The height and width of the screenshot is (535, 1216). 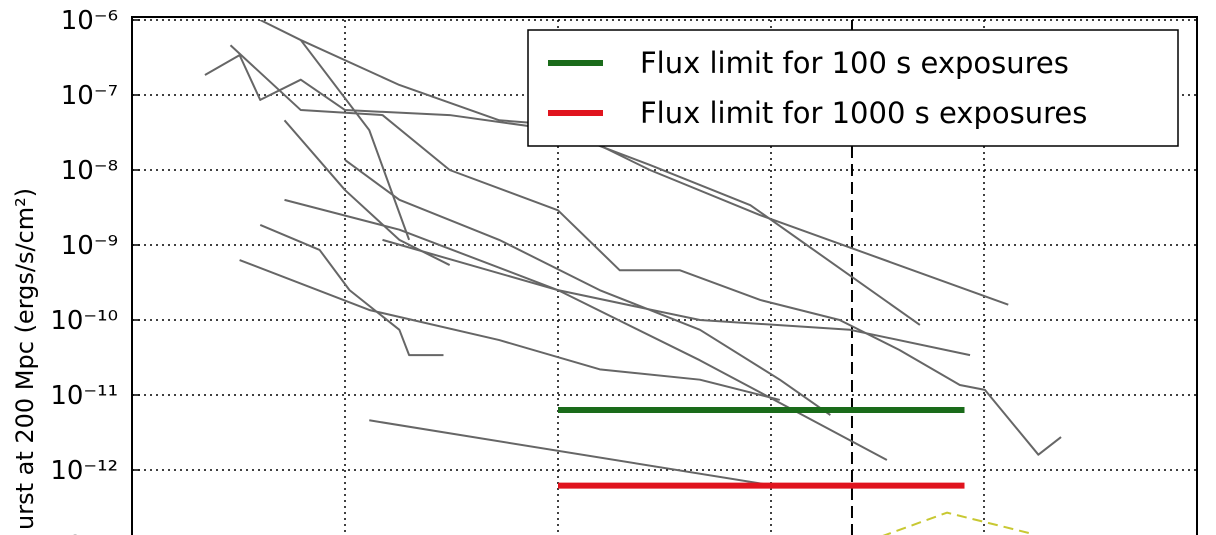 I want to click on legend-label: Flux limit for 1000 s exposures, so click(x=863, y=113).